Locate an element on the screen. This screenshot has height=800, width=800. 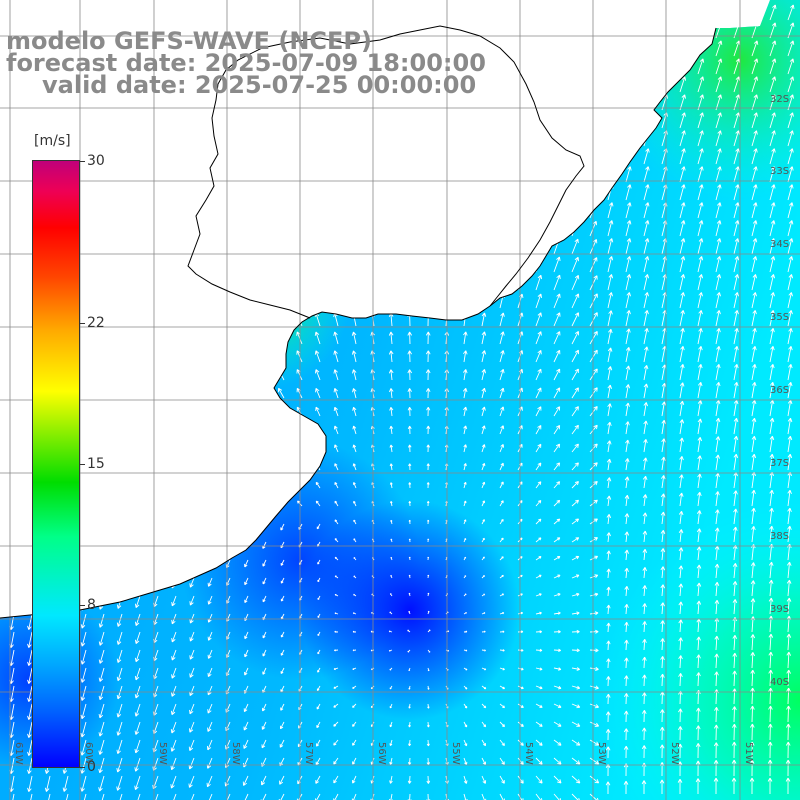
longitude-label: 52W is located at coordinates (674, 753).